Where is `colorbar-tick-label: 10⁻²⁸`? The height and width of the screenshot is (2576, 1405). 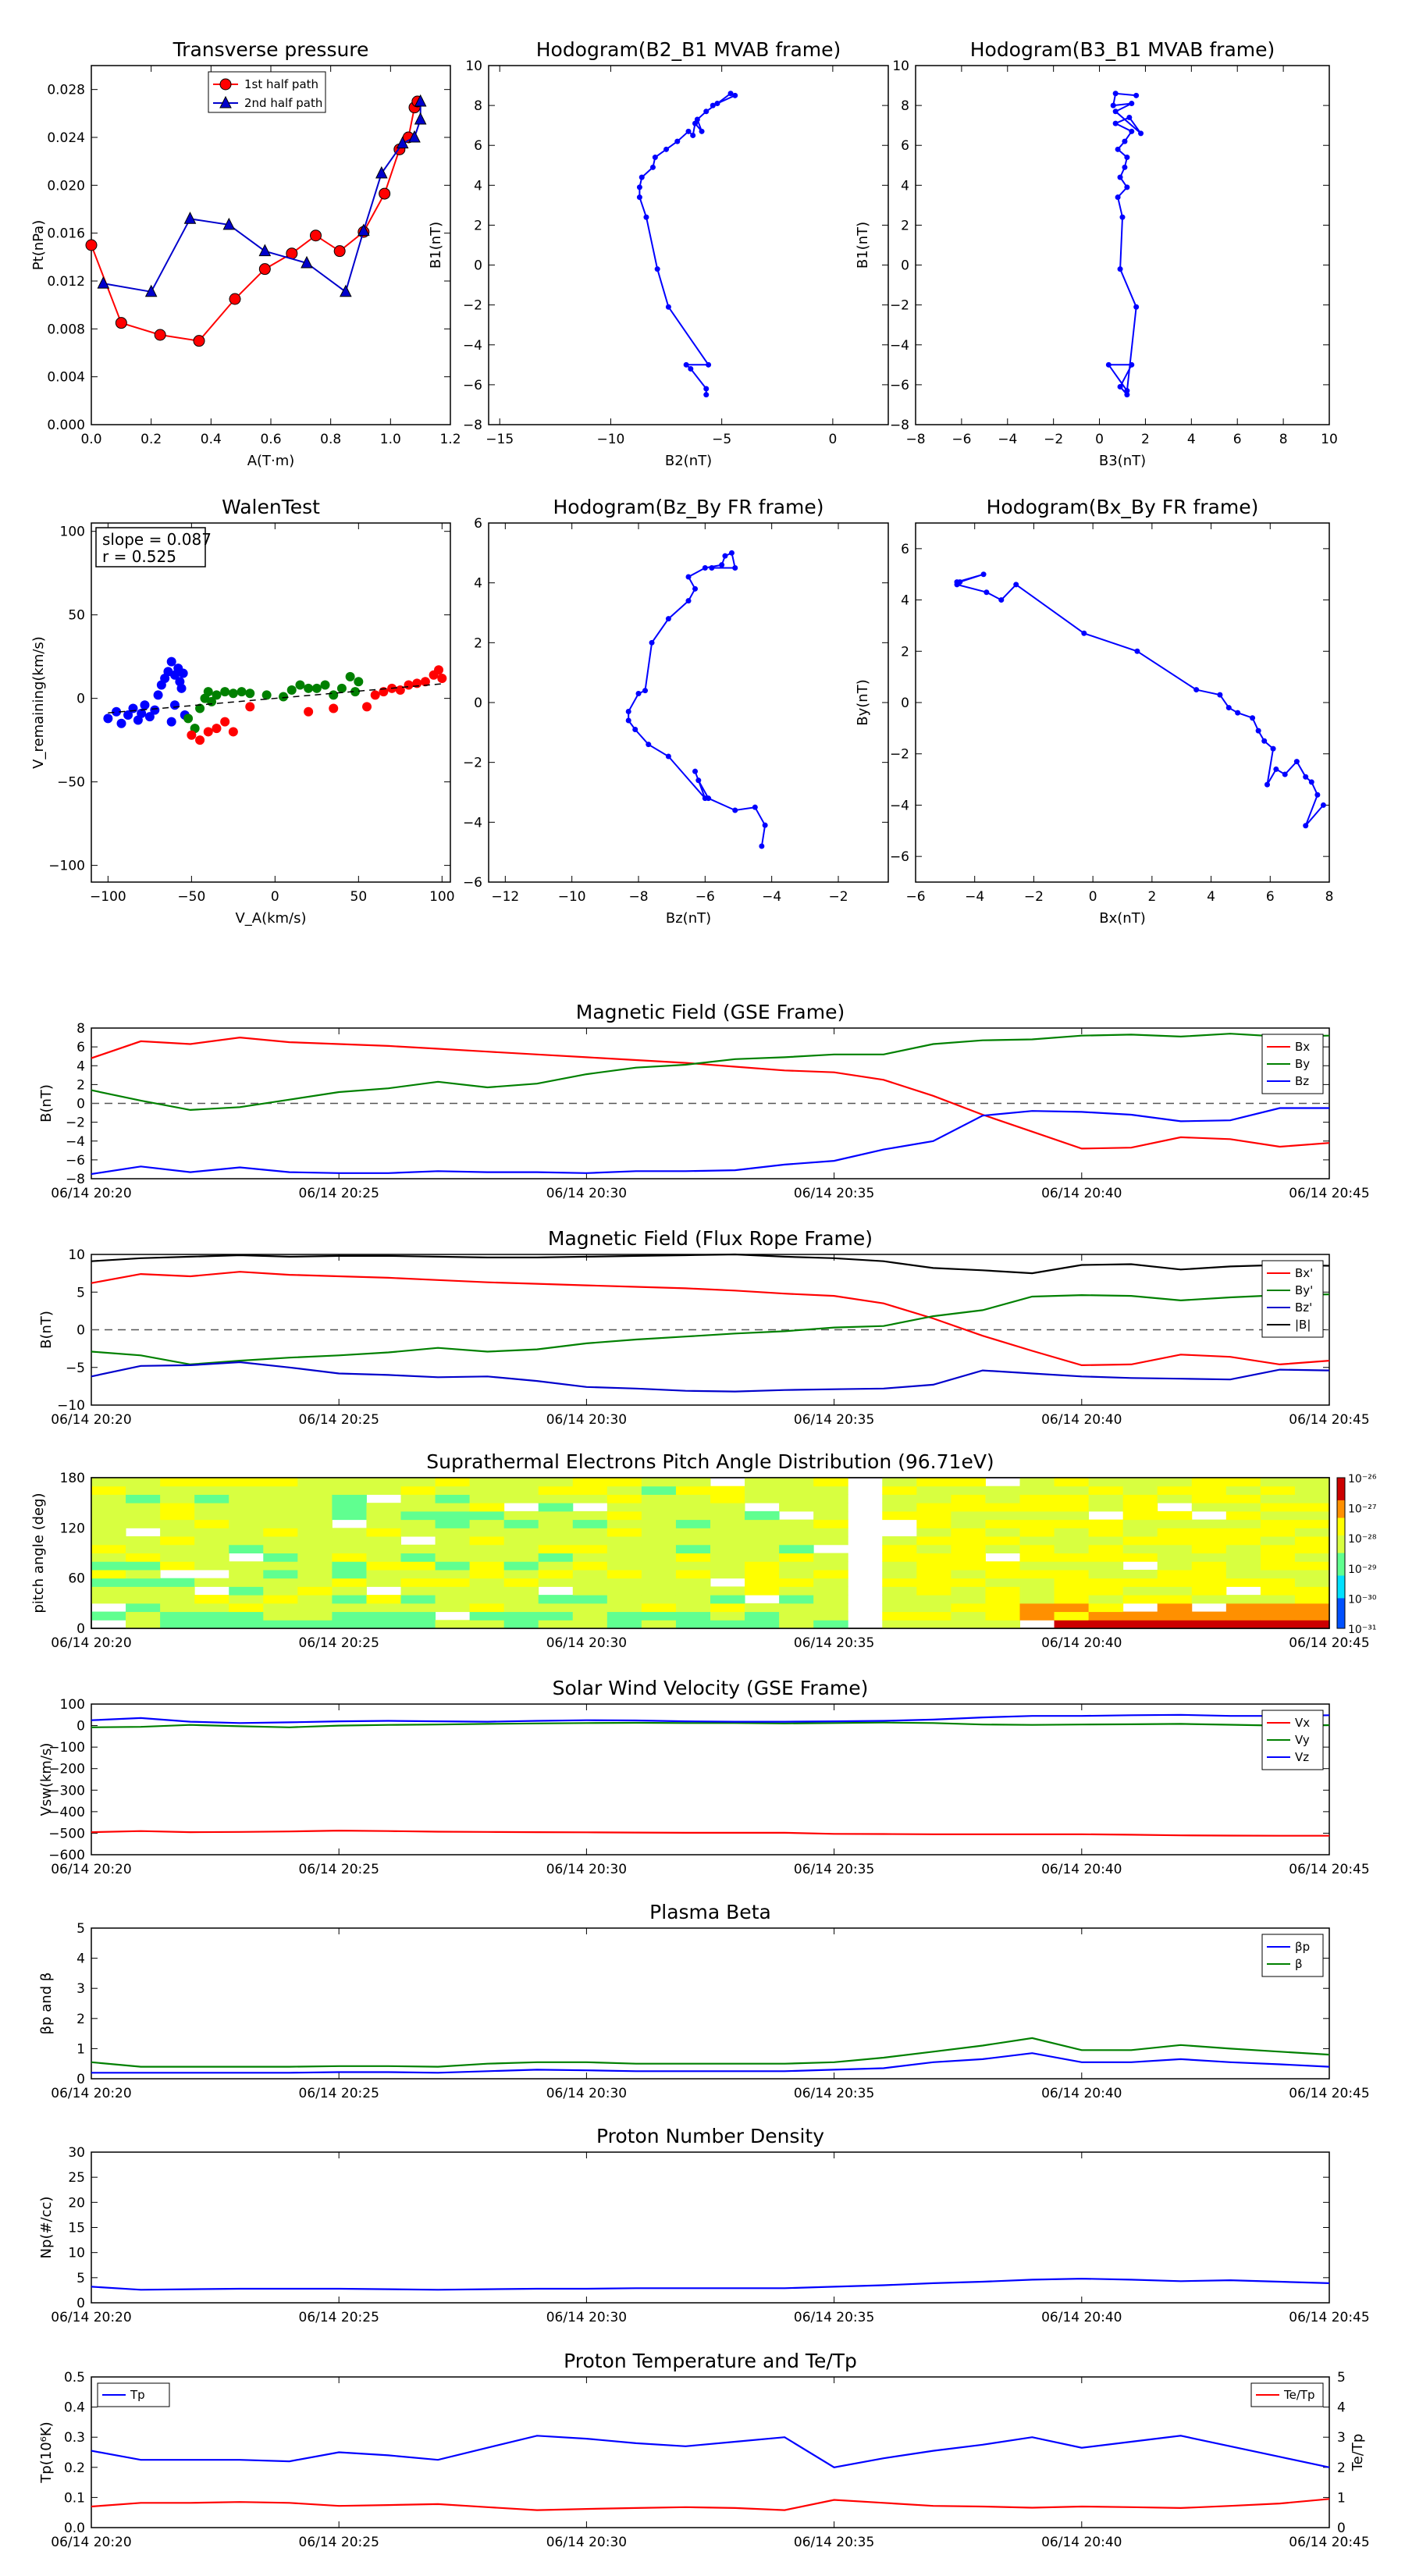 colorbar-tick-label: 10⁻²⁸ is located at coordinates (1362, 1539).